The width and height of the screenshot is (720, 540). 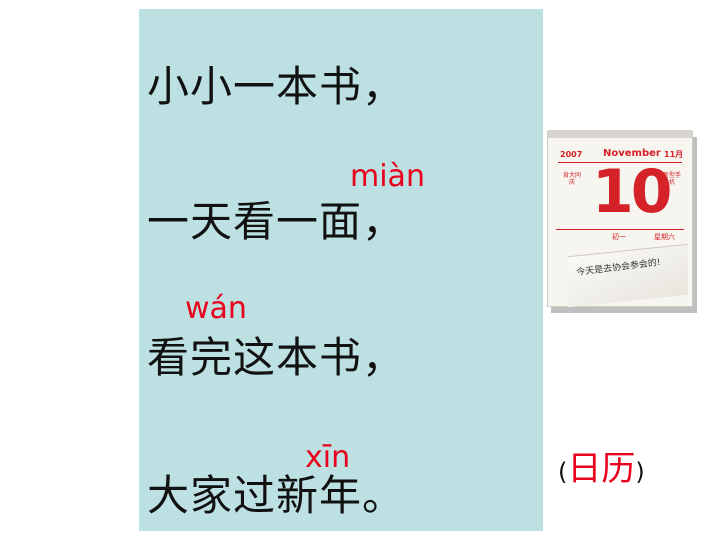 What do you see at coordinates (671, 179) in the screenshot?
I see `calendar-side-right: 新型手机` at bounding box center [671, 179].